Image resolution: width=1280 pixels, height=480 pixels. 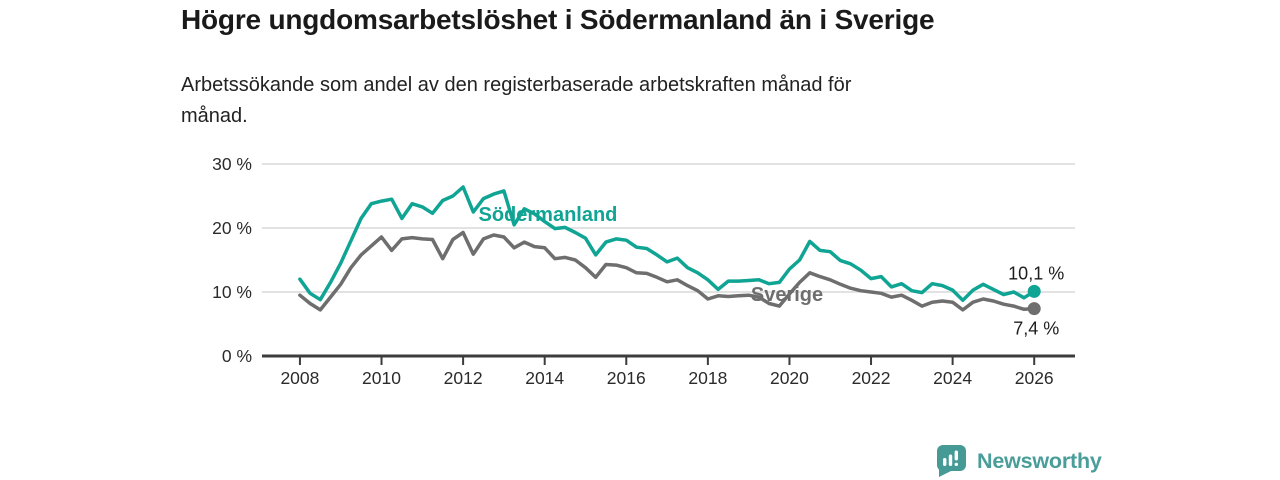 I want to click on series-line-södermanland, so click(x=667, y=244).